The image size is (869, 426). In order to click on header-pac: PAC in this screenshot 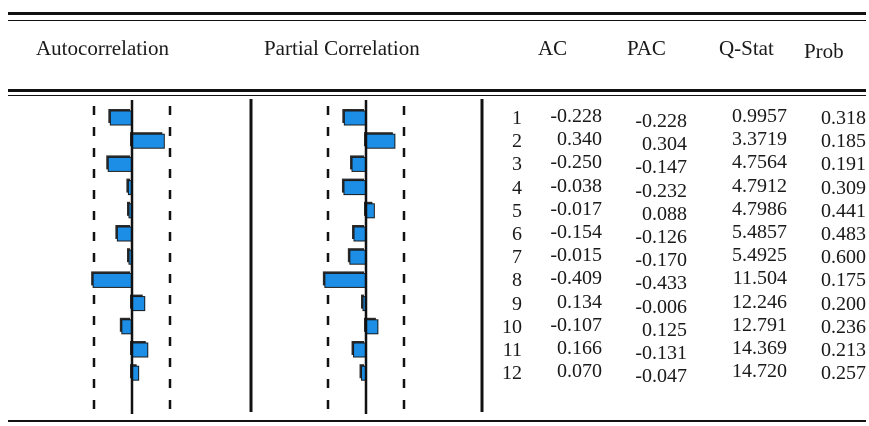, I will do `click(646, 48)`.